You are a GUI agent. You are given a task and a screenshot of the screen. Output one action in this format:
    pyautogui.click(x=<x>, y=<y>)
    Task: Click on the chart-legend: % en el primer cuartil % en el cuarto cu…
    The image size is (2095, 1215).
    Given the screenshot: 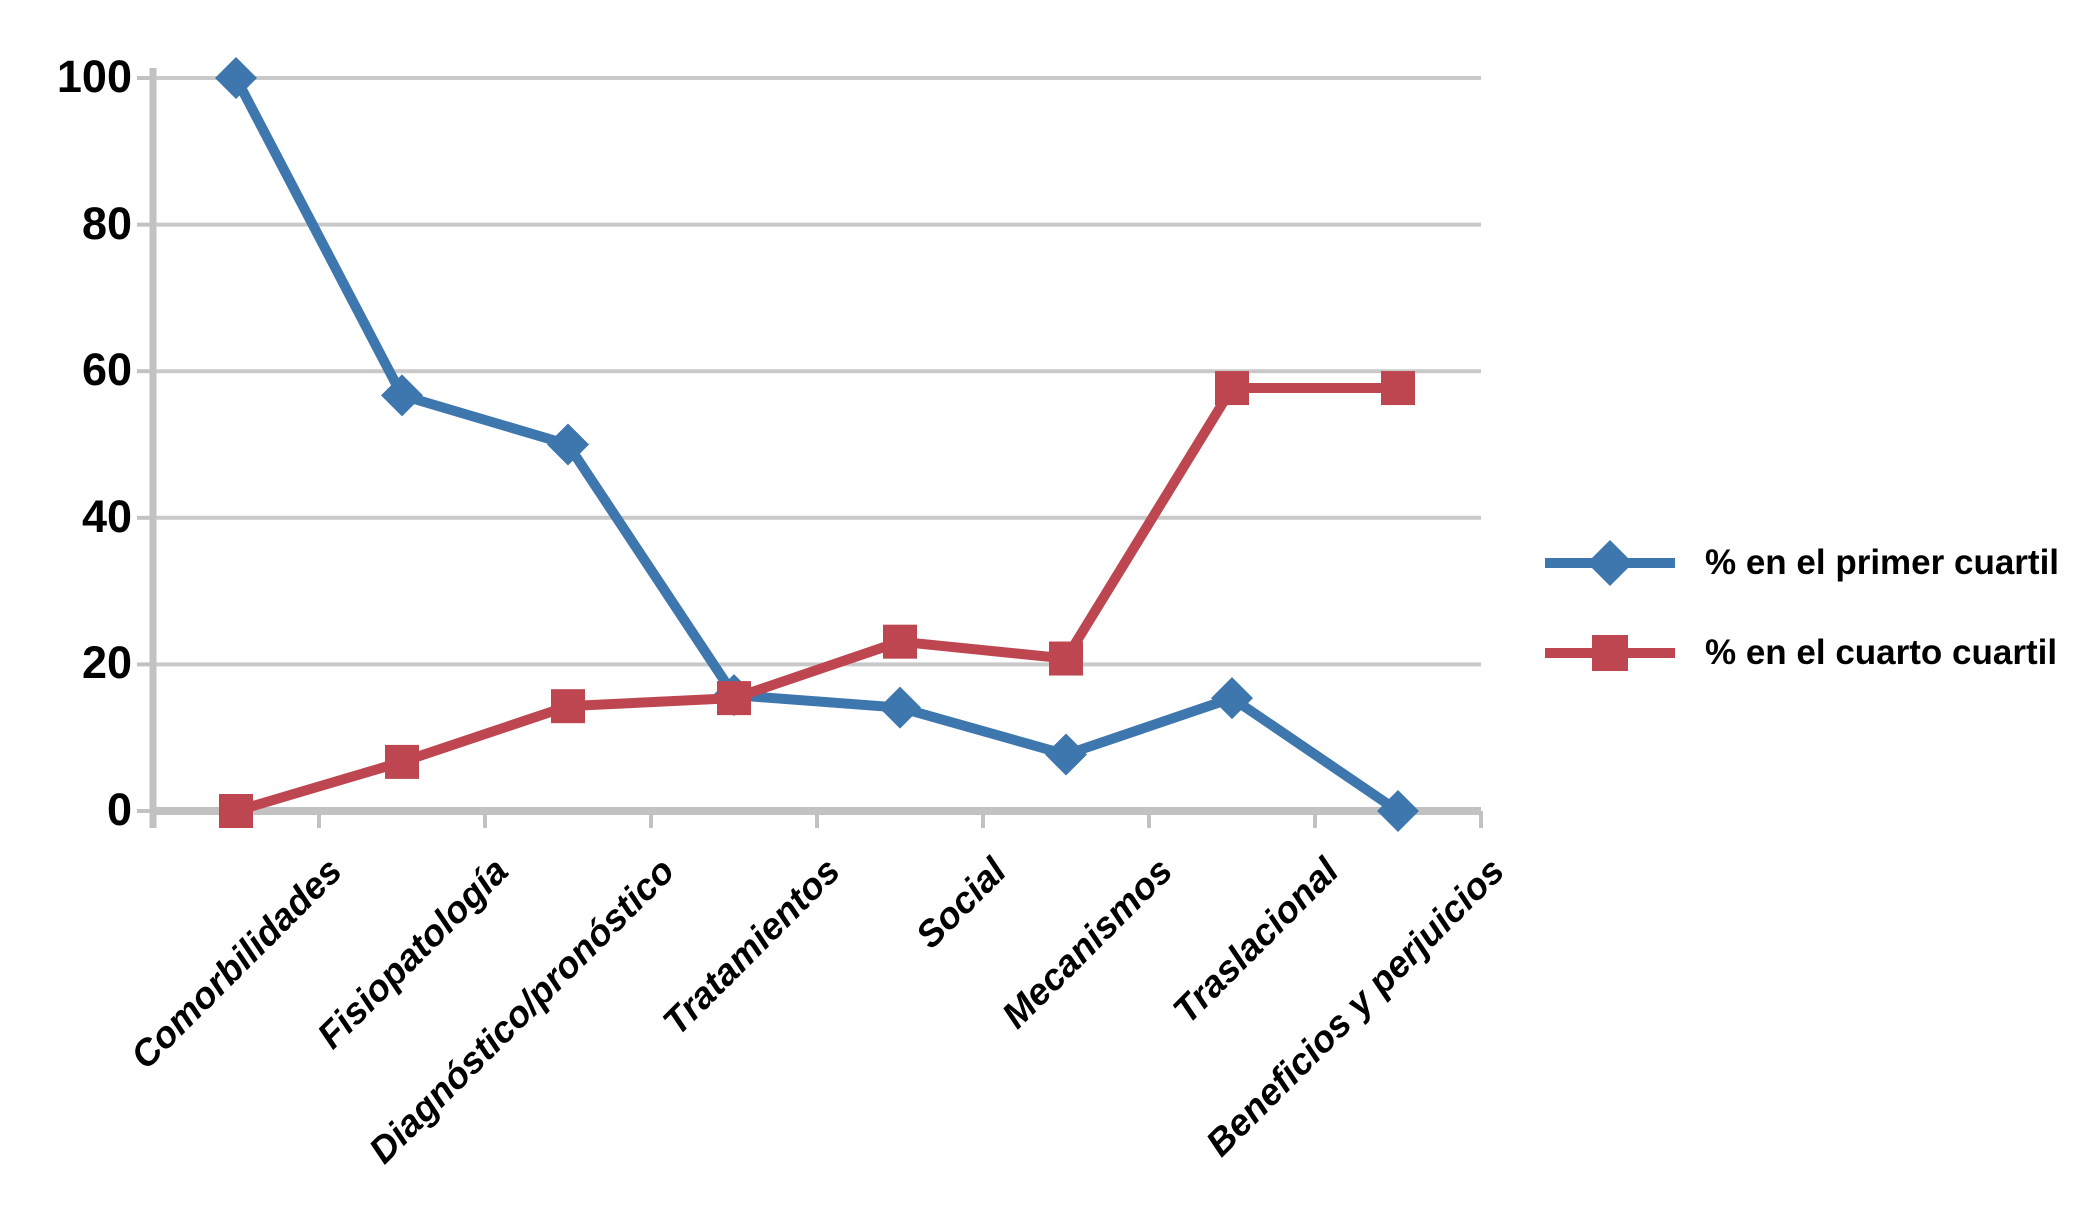 What is the action you would take?
    pyautogui.click(x=1802, y=608)
    